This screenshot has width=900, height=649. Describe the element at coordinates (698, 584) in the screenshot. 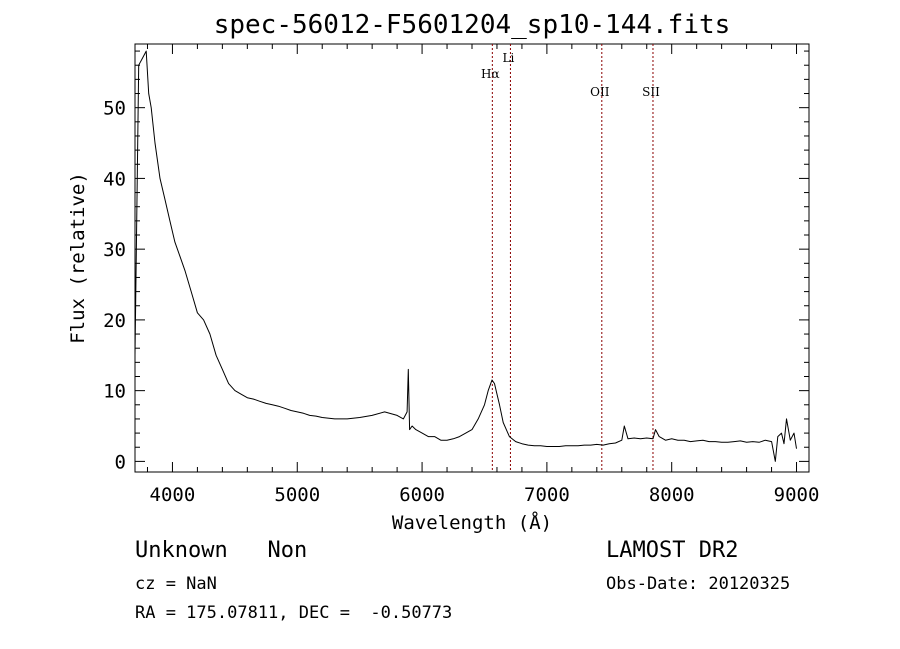

I see `obs-date-text: Obs-Date: 20120325` at that location.